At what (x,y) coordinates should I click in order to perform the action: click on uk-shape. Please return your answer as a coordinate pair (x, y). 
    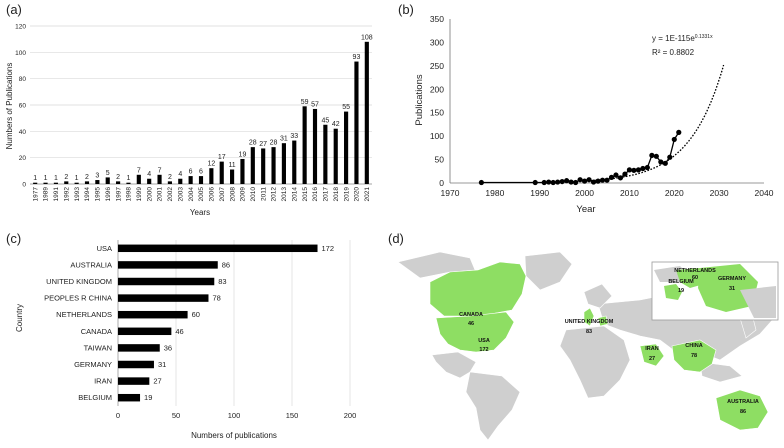
    Looking at the image, I should click on (589, 317).